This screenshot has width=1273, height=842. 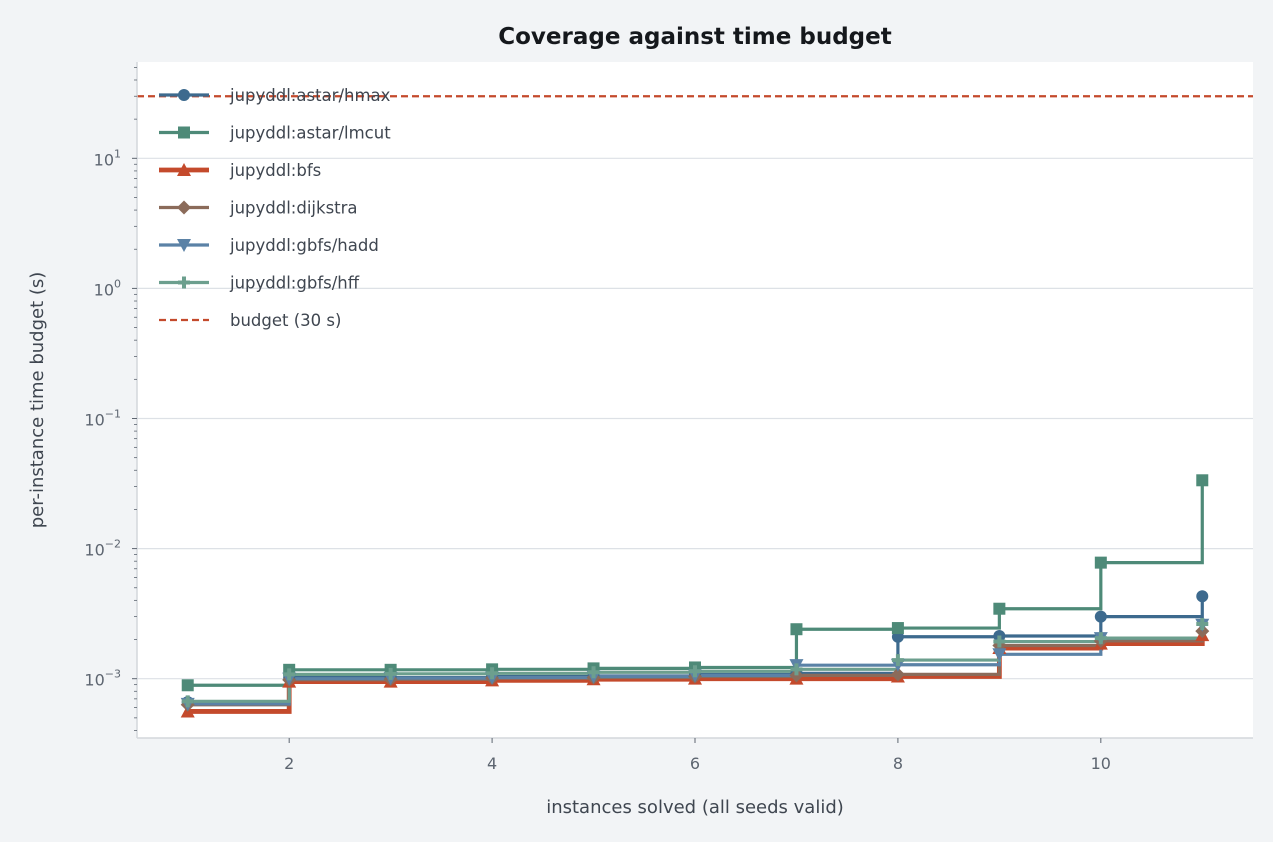 I want to click on legend-label: jupyddl:astar/hmax, so click(x=310, y=95).